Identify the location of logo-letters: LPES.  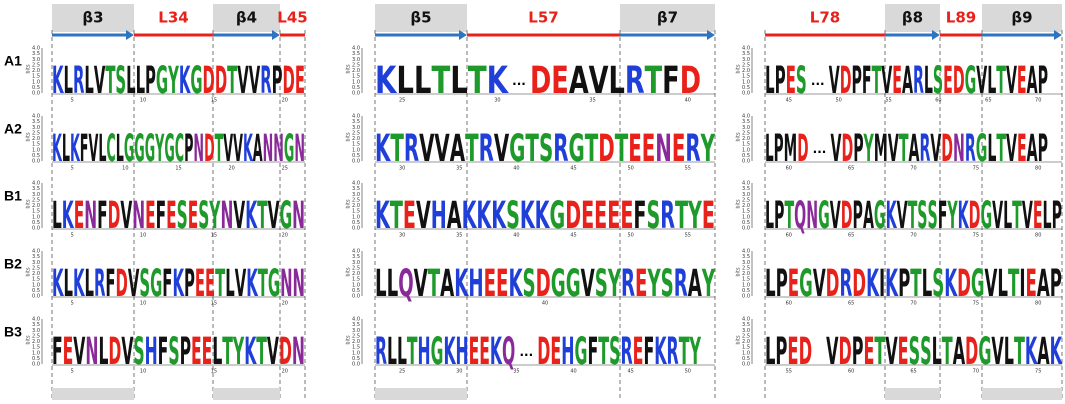
(786, 80).